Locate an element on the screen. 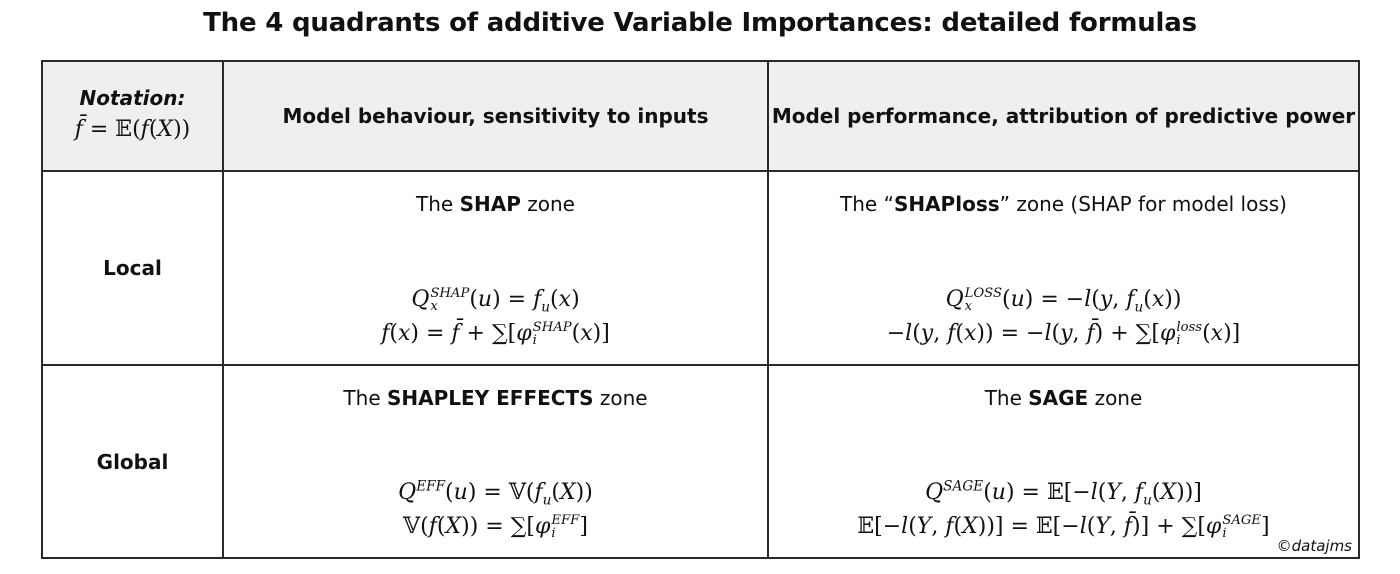 This screenshot has height=574, width=1400. column-header-behaviour: Model behaviour, sensitivity to inputs is located at coordinates (495, 116).